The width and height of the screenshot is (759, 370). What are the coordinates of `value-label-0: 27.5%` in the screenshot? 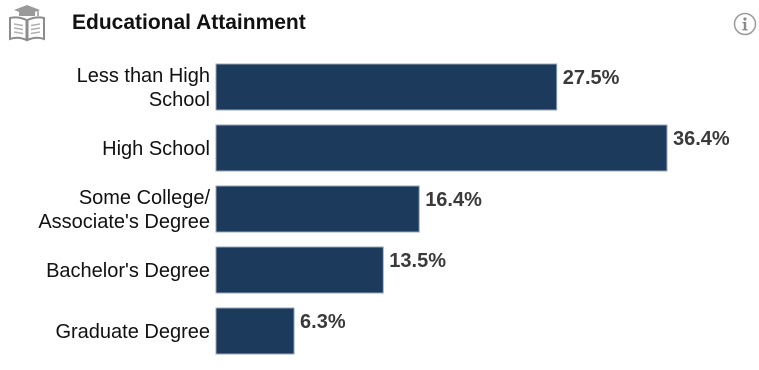 It's located at (591, 78).